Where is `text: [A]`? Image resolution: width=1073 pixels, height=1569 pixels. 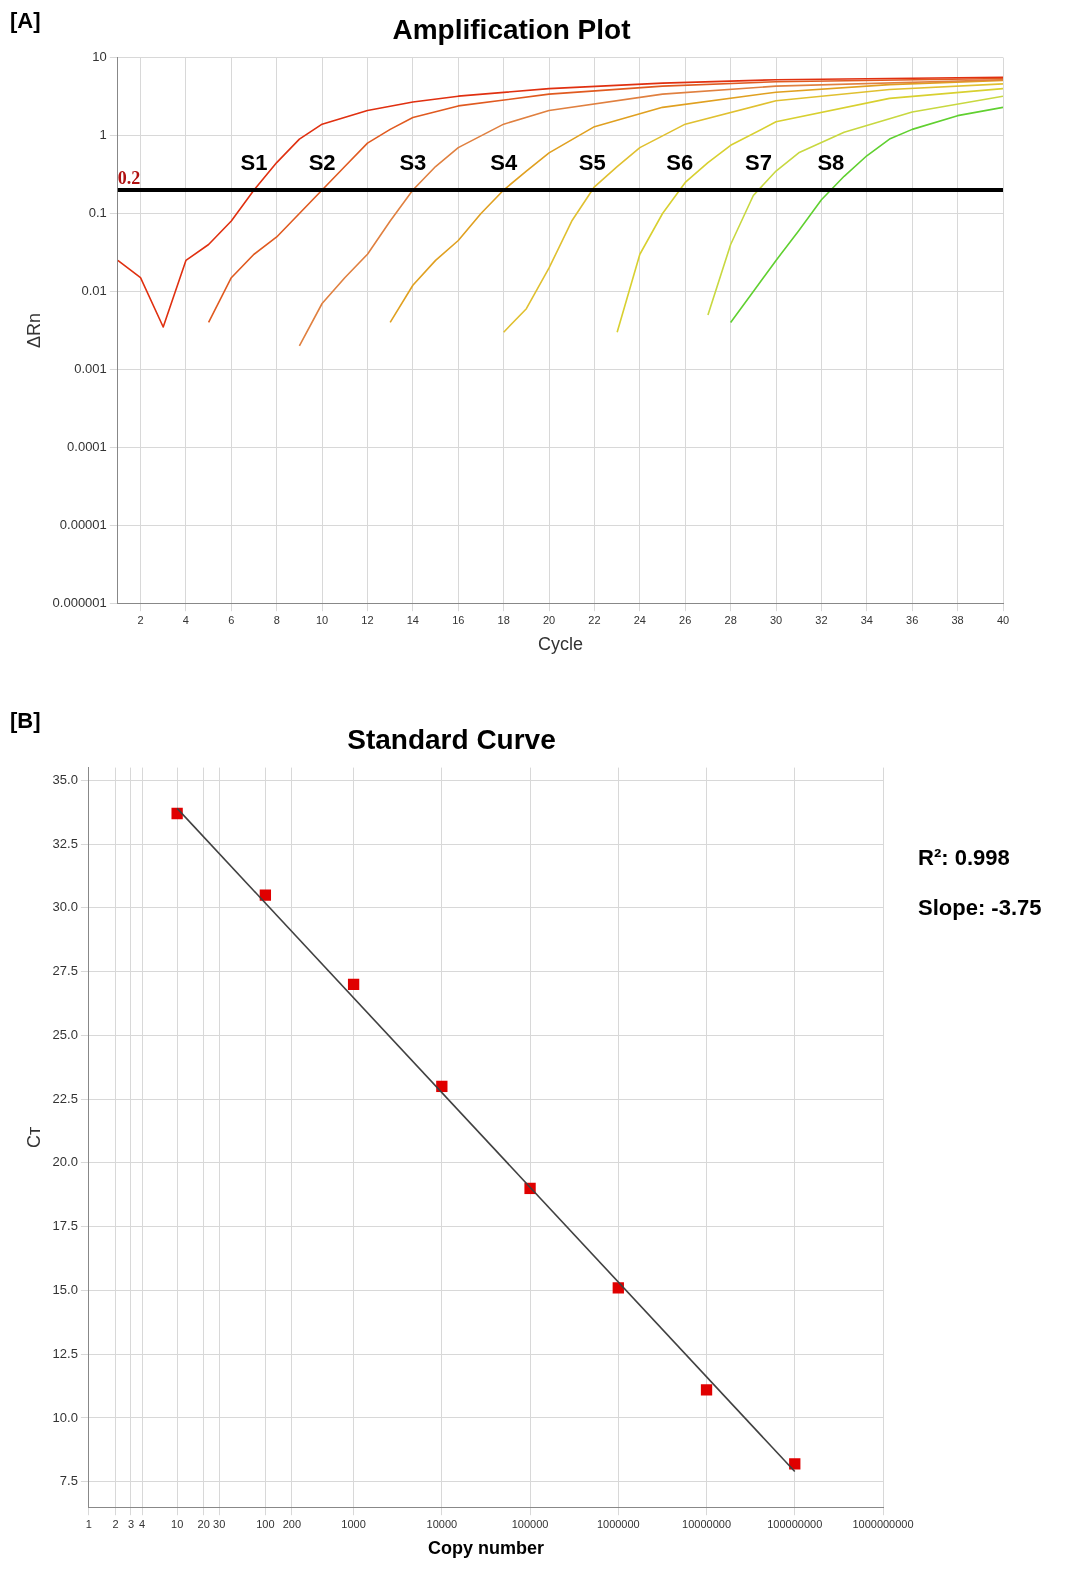
text: [A] is located at coordinates (25, 21).